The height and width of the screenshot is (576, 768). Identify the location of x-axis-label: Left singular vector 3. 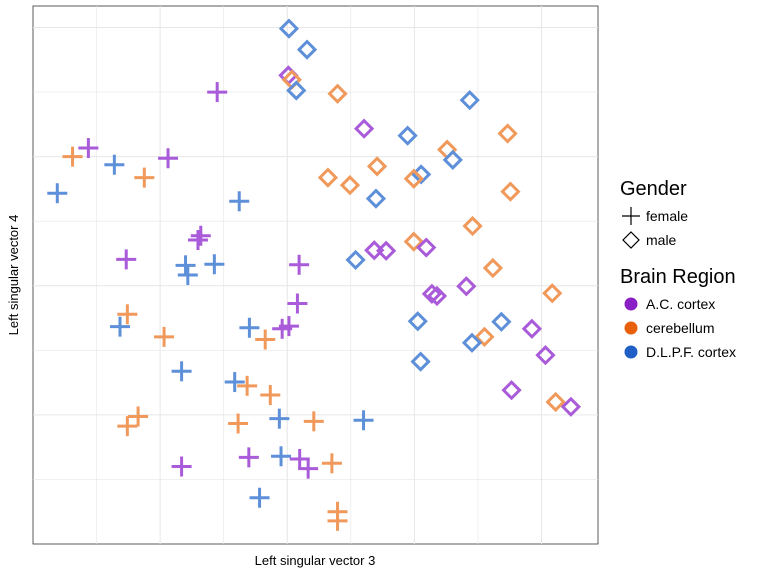
(315, 560).